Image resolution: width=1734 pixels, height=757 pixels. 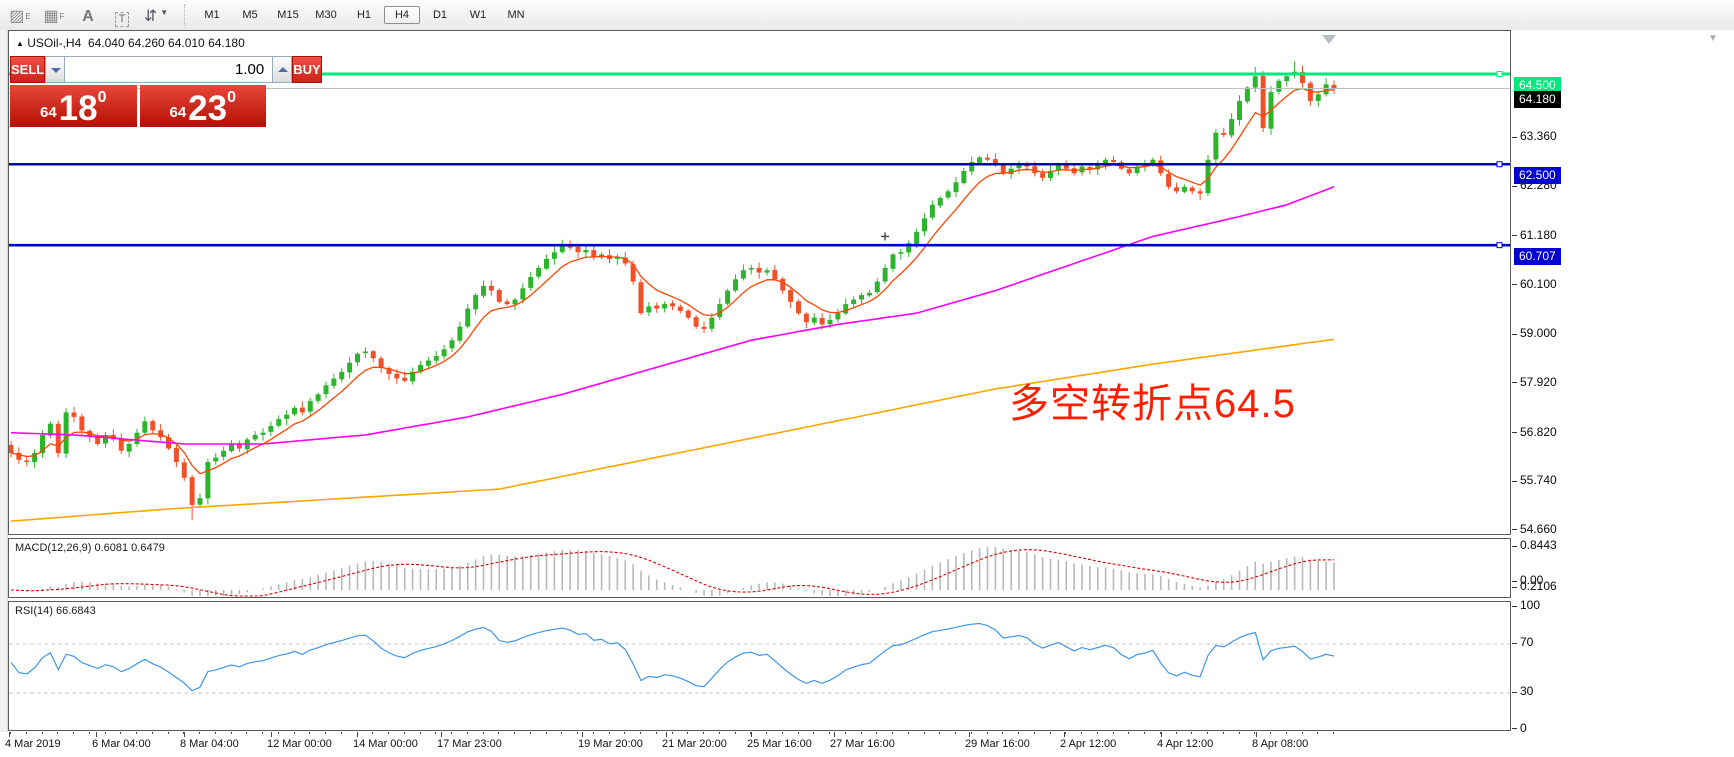 What do you see at coordinates (1185, 744) in the screenshot?
I see `time-axis-label: 4 Apr 12:00` at bounding box center [1185, 744].